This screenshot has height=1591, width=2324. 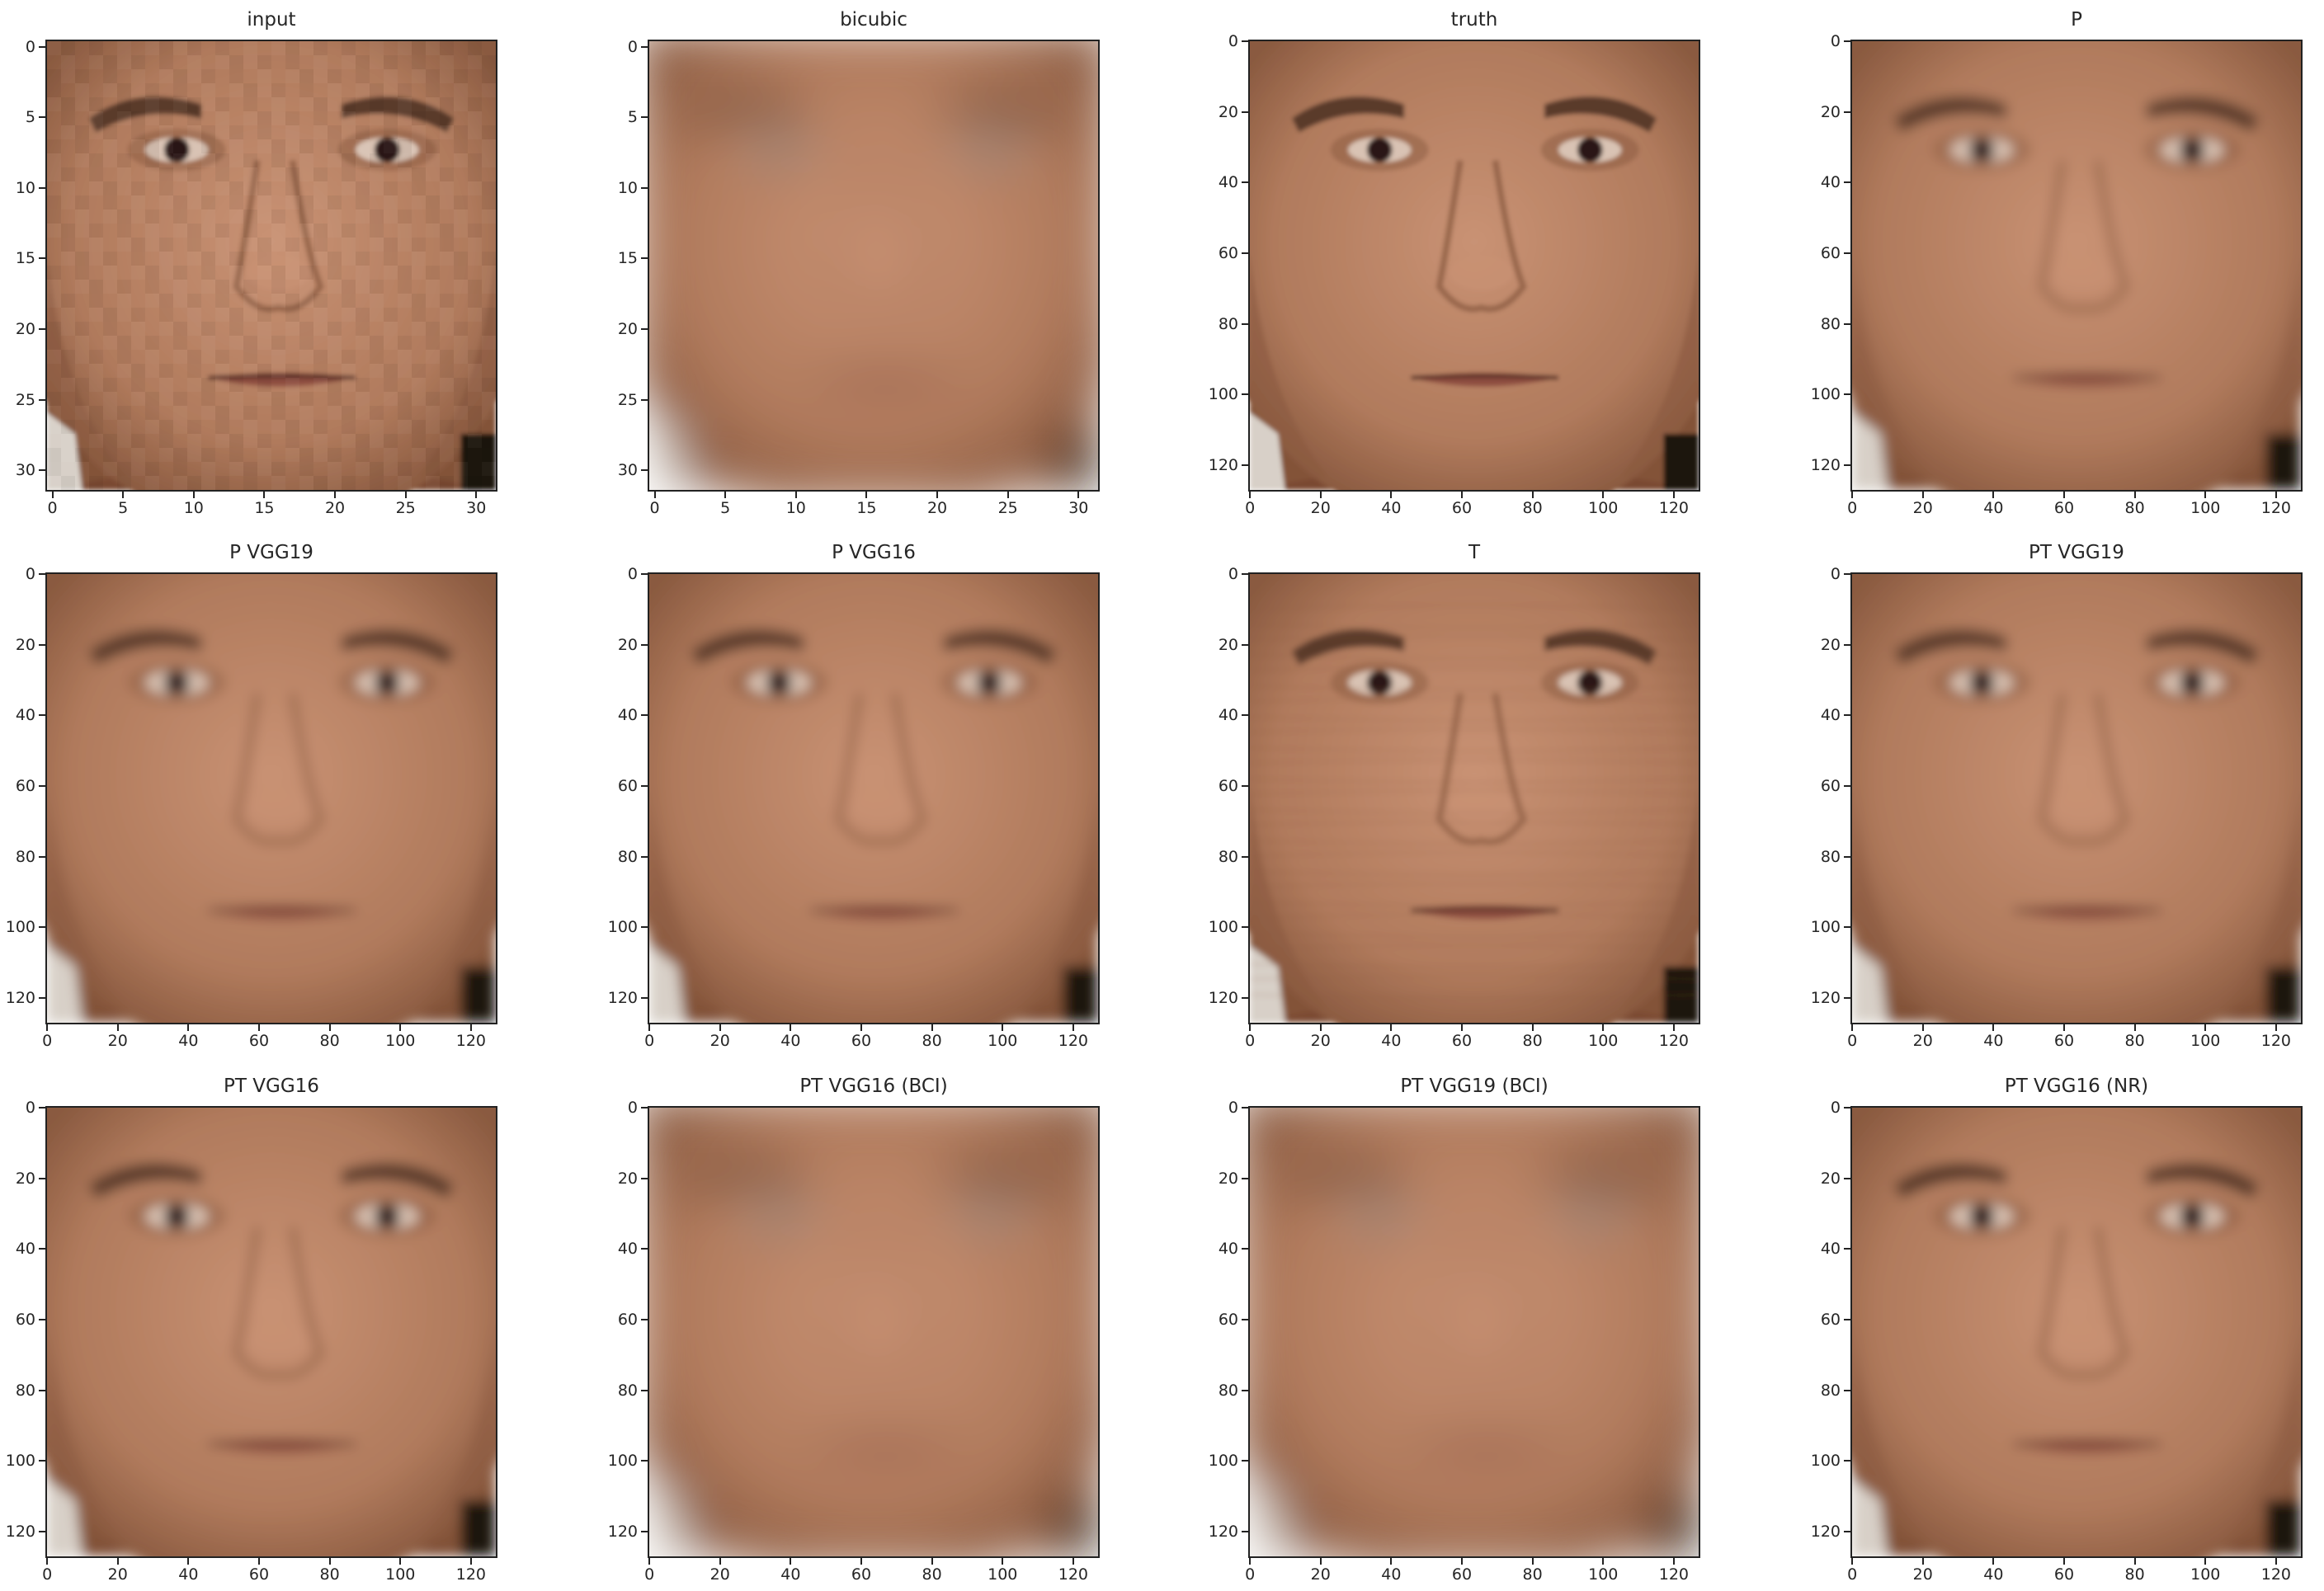 What do you see at coordinates (866, 508) in the screenshot?
I see `x-tick-label: 15` at bounding box center [866, 508].